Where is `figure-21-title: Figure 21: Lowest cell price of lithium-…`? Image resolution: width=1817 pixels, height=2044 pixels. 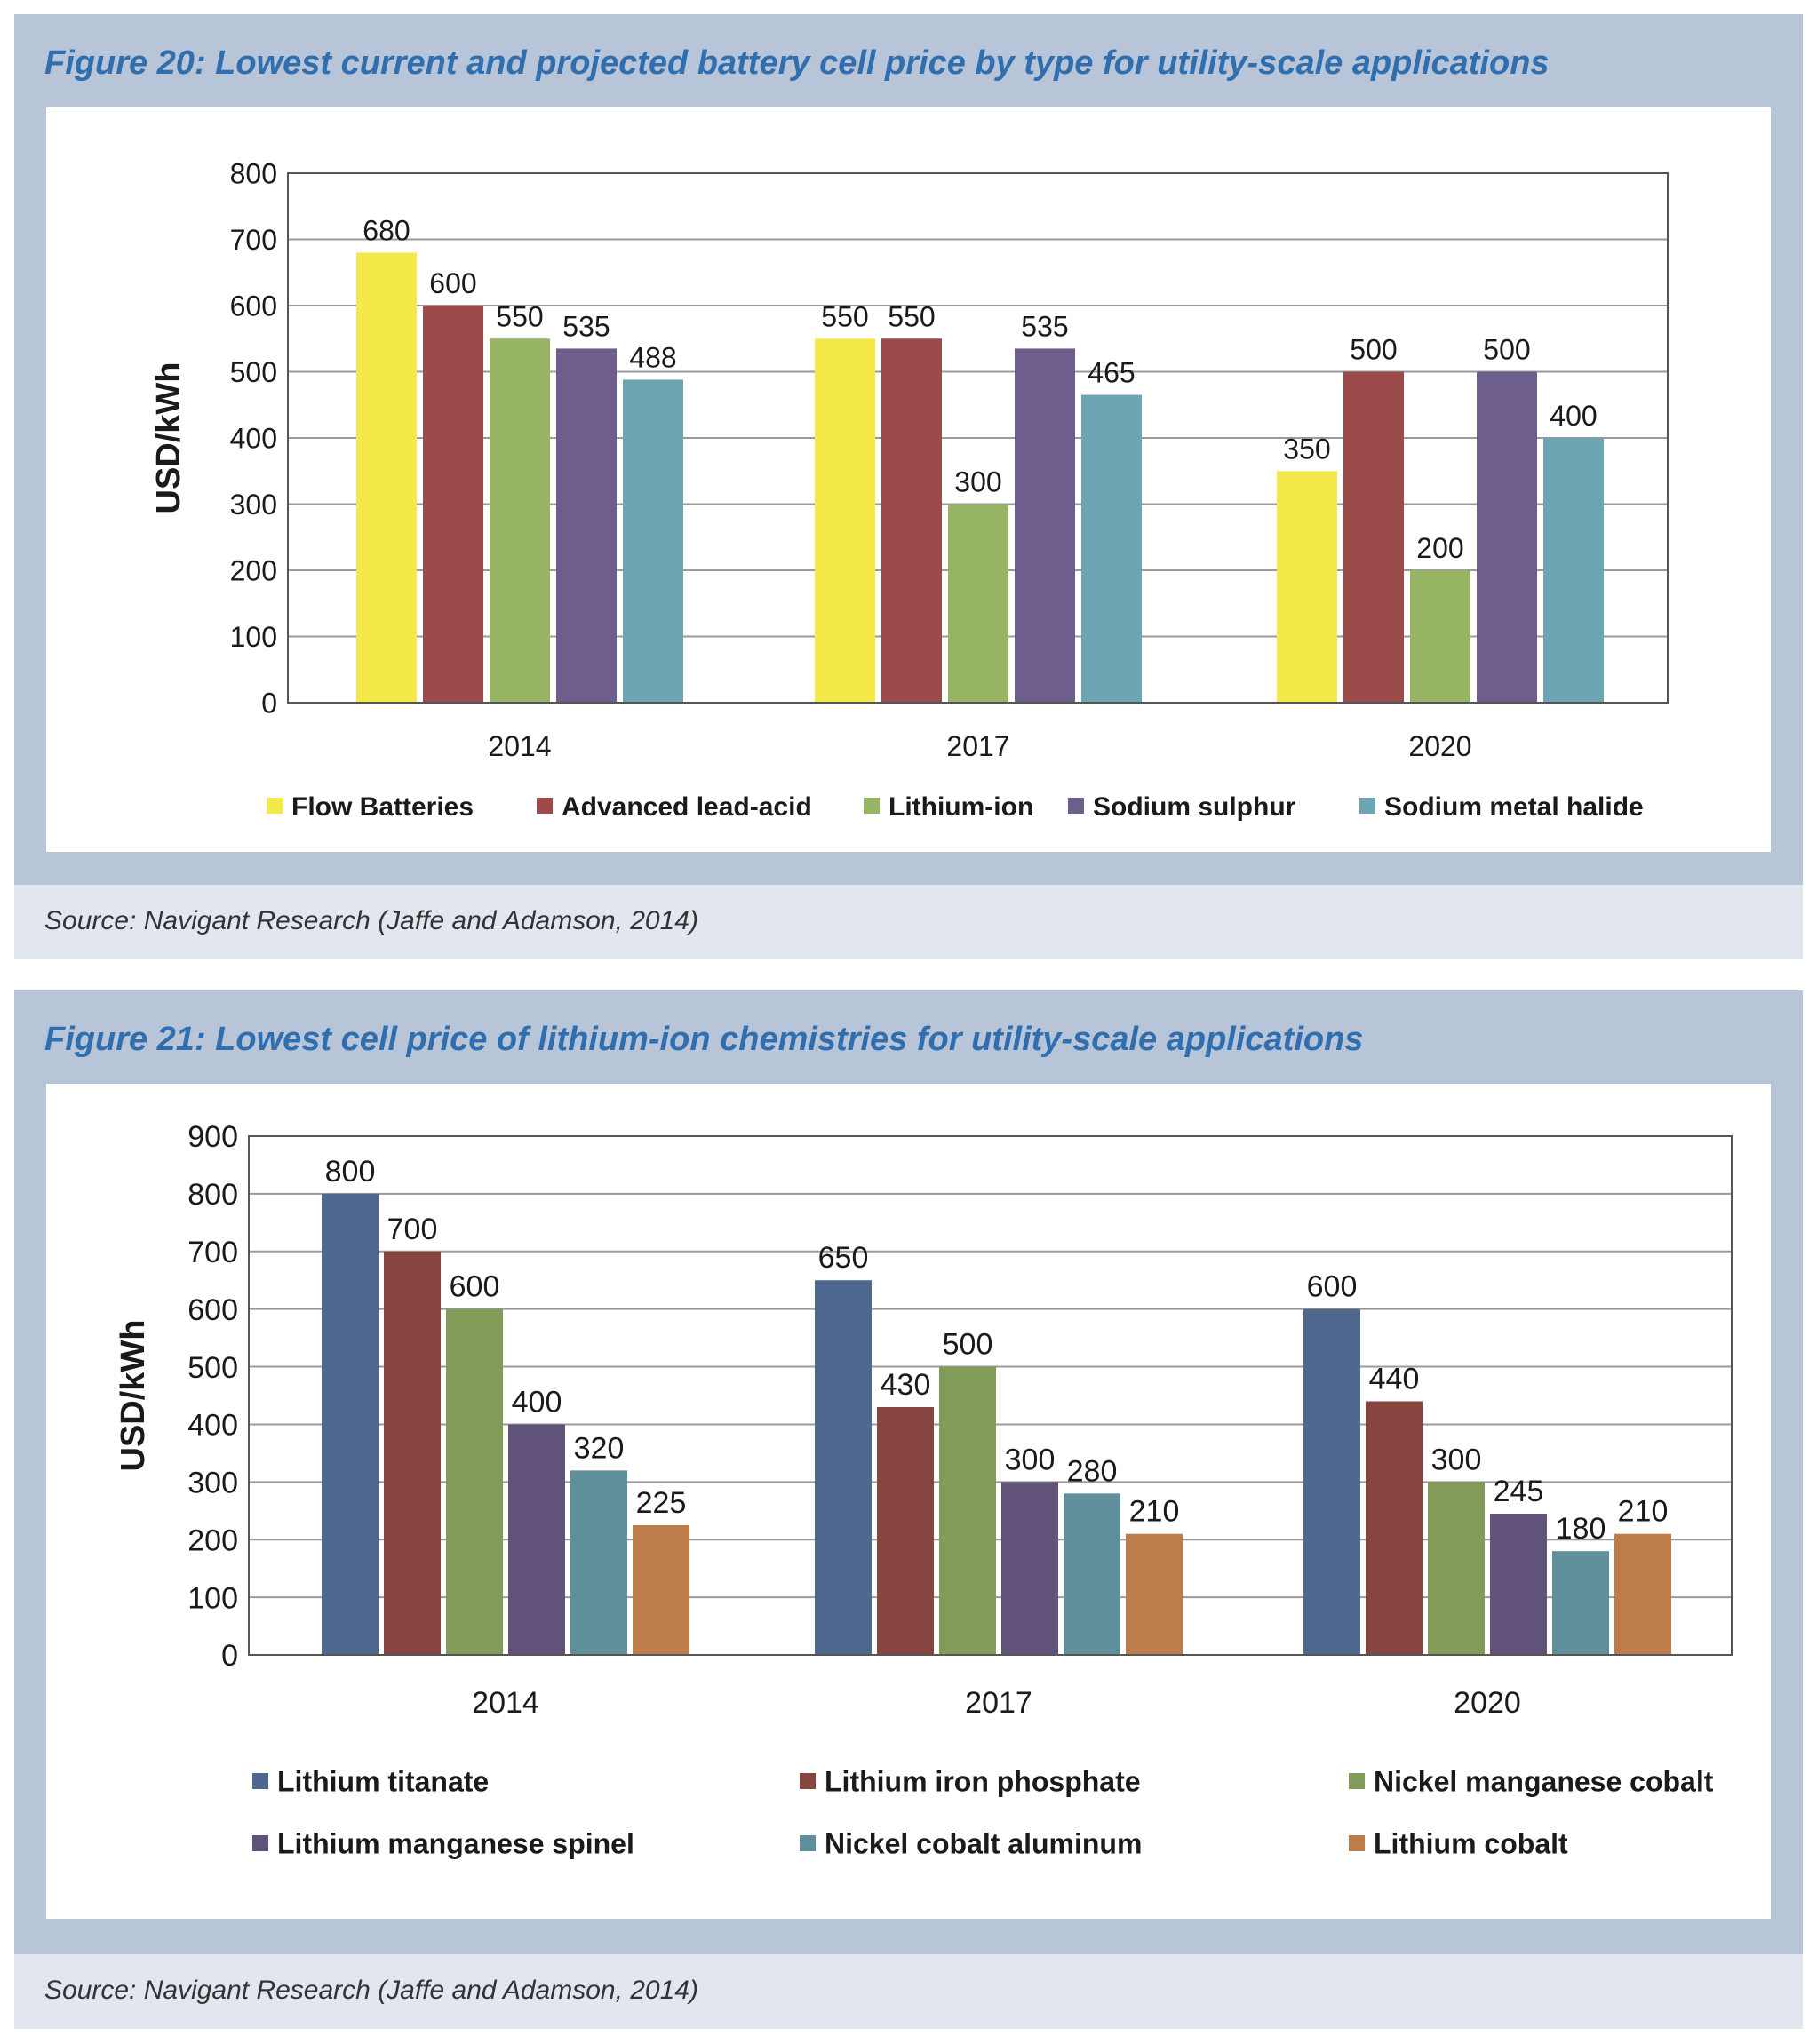
figure-21-title: Figure 21: Lowest cell price of lithium-… is located at coordinates (704, 1039).